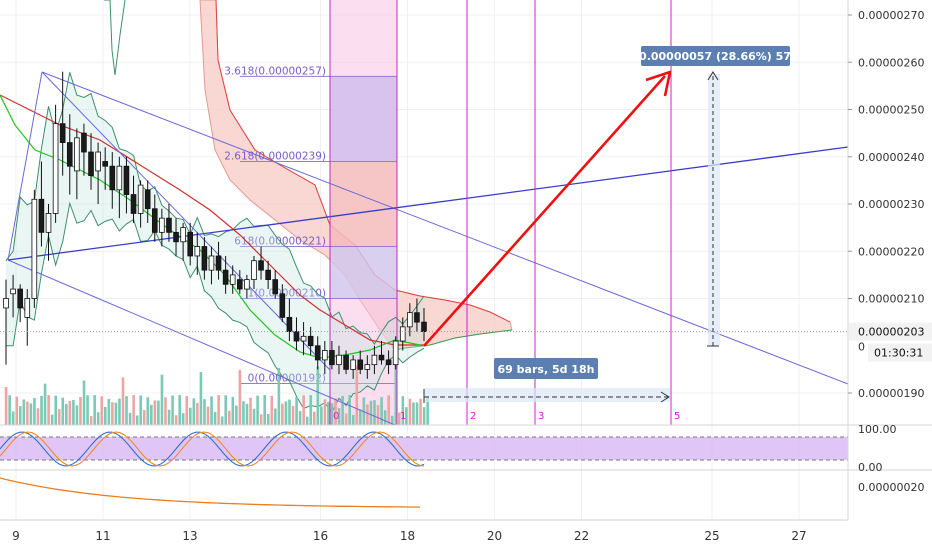  I want to click on date-tick-label: 22, so click(581, 536).